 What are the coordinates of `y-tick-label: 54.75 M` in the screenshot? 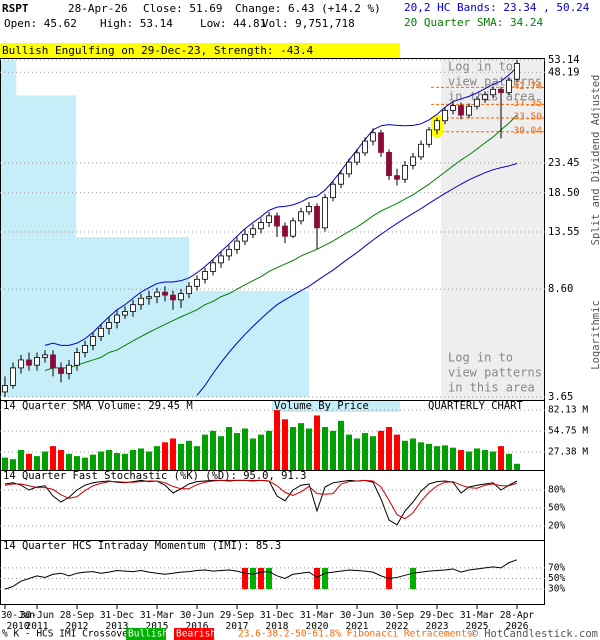 It's located at (568, 431).